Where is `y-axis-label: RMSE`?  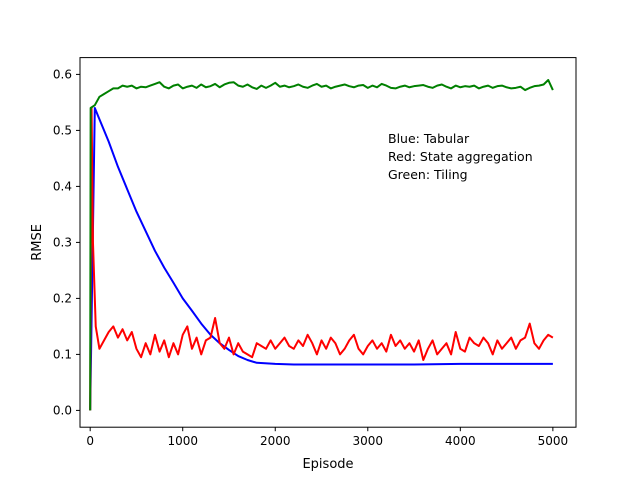
y-axis-label: RMSE is located at coordinates (37, 242).